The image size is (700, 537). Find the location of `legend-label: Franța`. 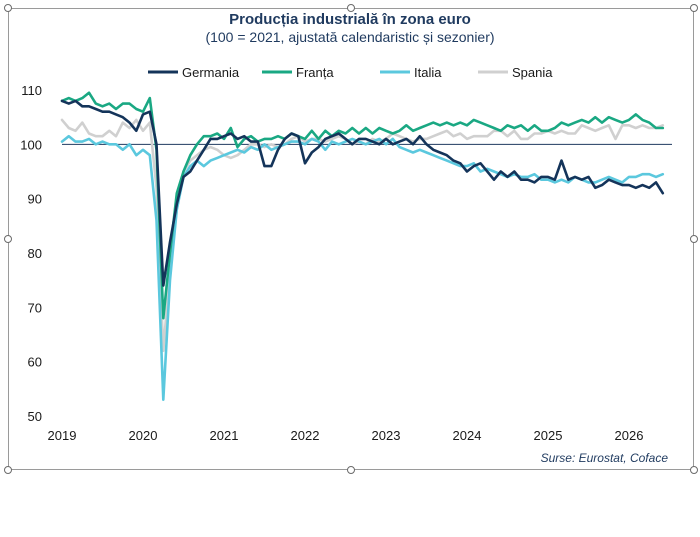

legend-label: Franța is located at coordinates (315, 72).